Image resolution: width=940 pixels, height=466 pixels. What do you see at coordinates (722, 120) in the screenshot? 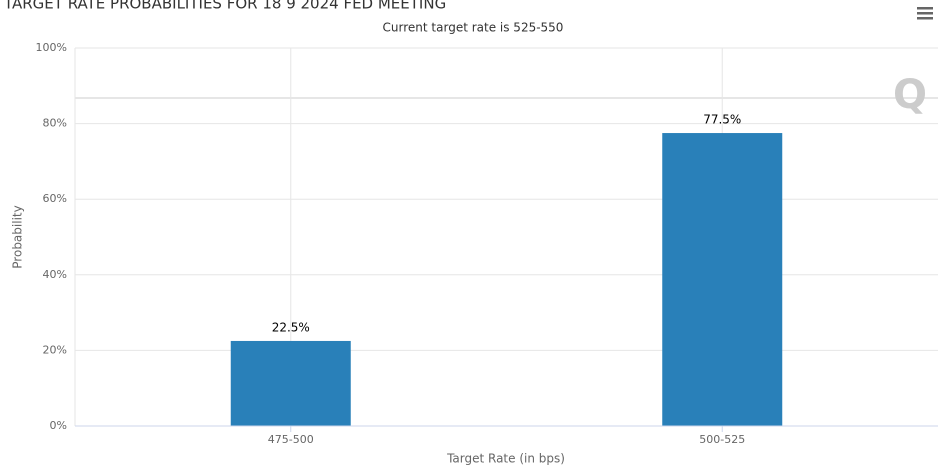
I see `data-label: 77.5%` at bounding box center [722, 120].